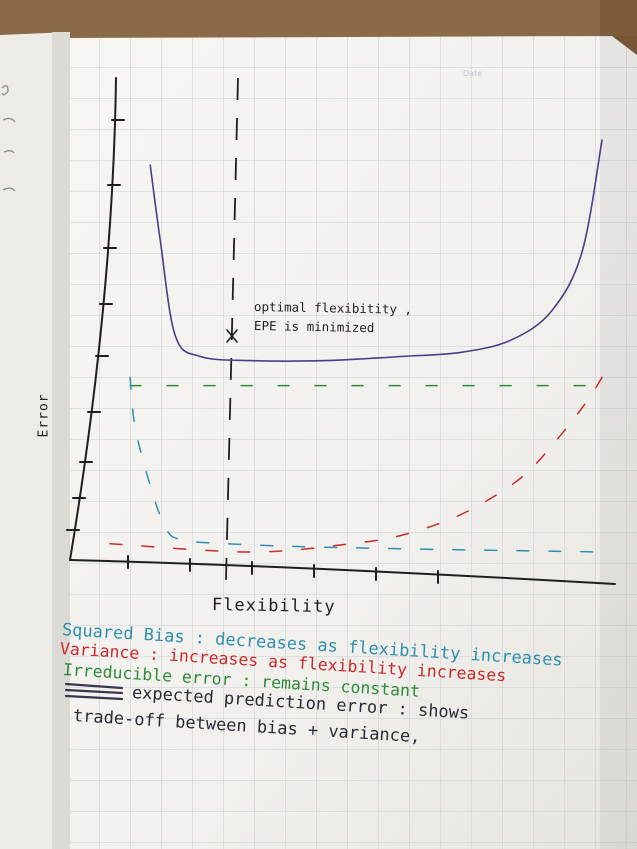 Image resolution: width=637 pixels, height=849 pixels. I want to click on left-page-shadow, so click(61, 440).